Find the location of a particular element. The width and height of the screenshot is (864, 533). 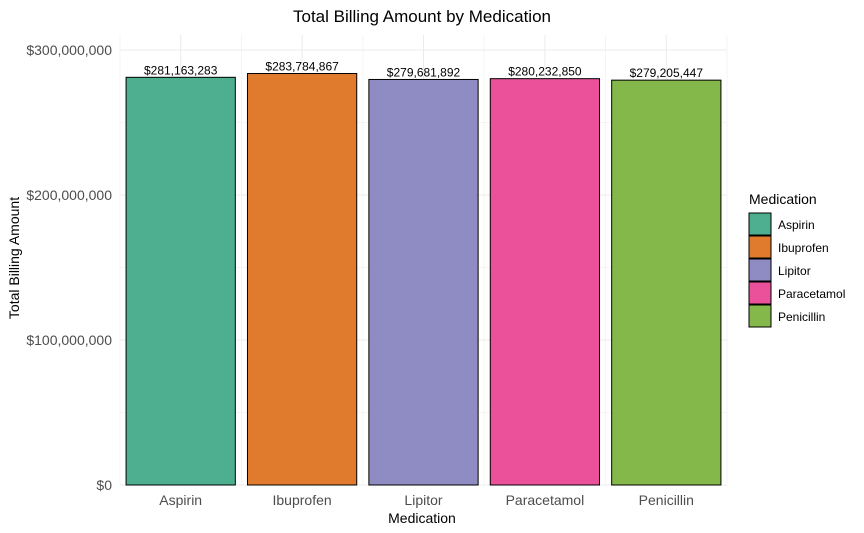

legend-key-ibuprofen is located at coordinates (760, 247).